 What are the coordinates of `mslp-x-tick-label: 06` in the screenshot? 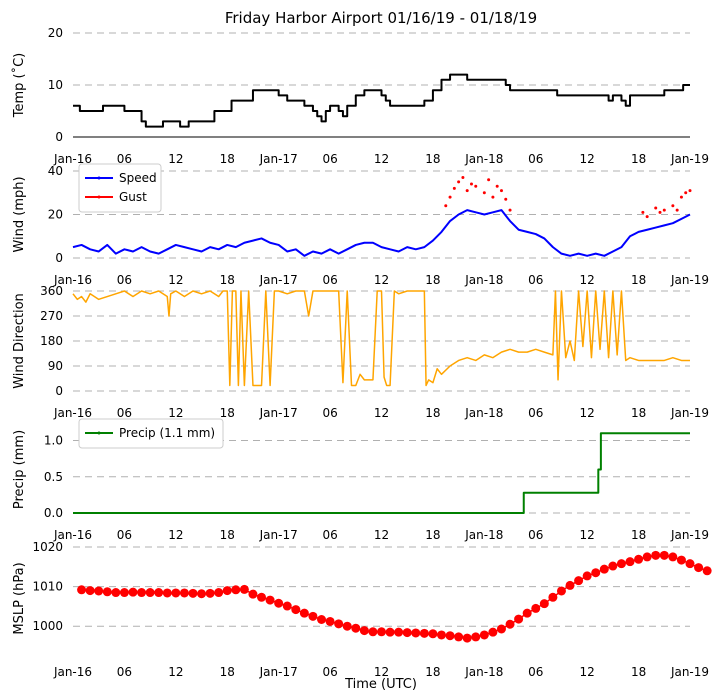 It's located at (124, 672).